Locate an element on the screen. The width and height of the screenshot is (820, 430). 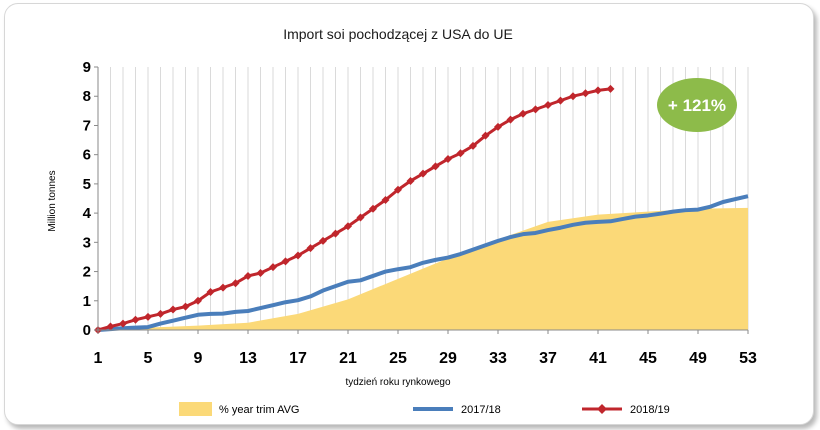
legend-label-2017: 2017/18 is located at coordinates (481, 410).